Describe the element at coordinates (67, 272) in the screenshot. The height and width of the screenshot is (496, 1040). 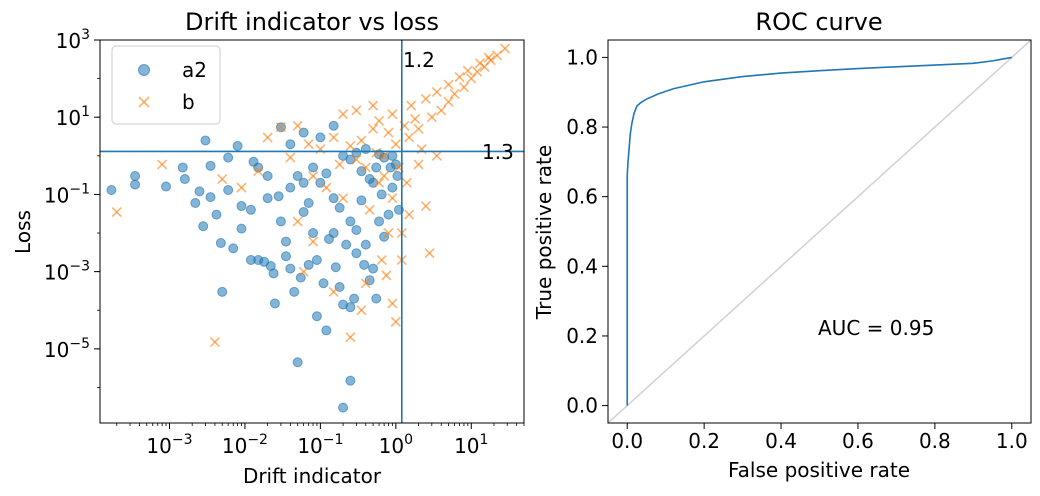
I see `y-tick-label: 10⁻³` at that location.